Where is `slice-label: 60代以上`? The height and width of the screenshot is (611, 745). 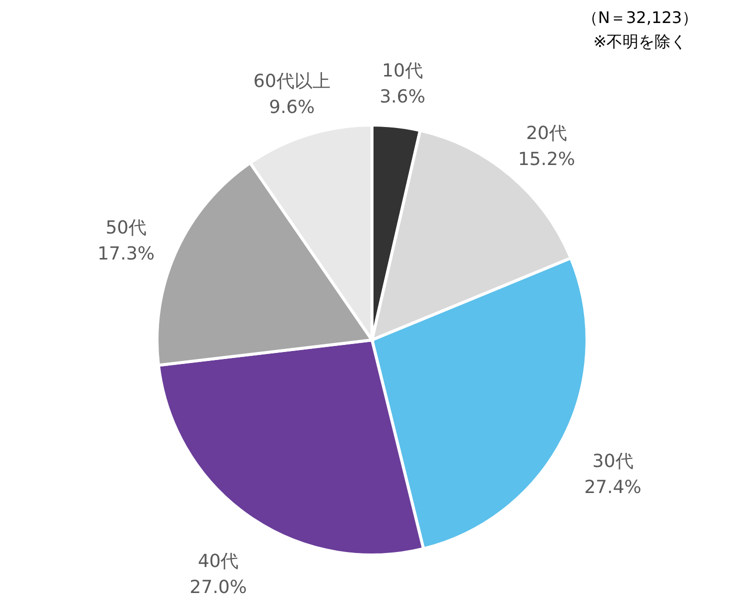
slice-label: 60代以上 is located at coordinates (291, 81).